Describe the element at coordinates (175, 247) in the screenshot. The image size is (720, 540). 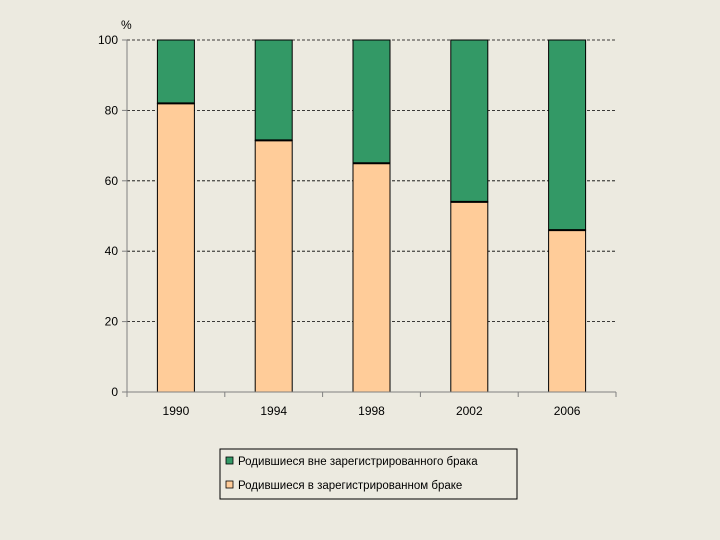
I see `bar-1990-in-marriage` at that location.